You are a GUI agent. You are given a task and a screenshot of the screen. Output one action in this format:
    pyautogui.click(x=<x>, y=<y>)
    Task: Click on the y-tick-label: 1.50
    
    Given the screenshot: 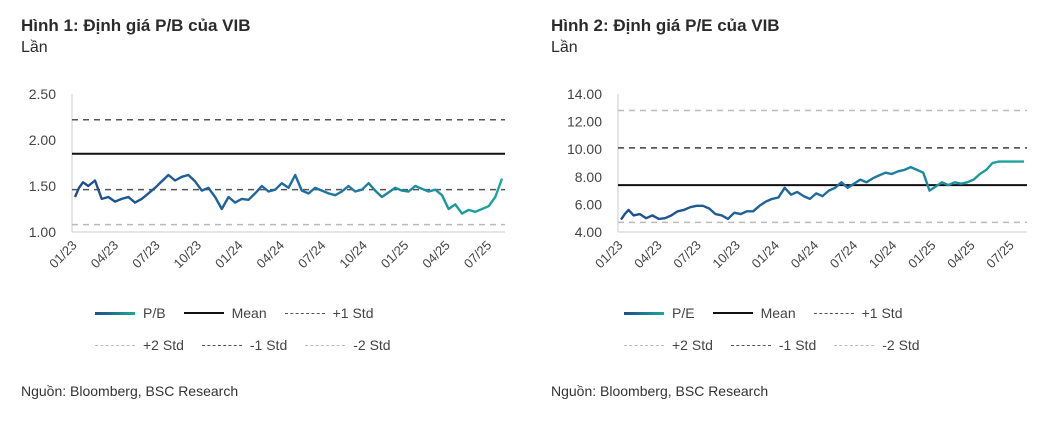 What is the action you would take?
    pyautogui.click(x=42, y=186)
    